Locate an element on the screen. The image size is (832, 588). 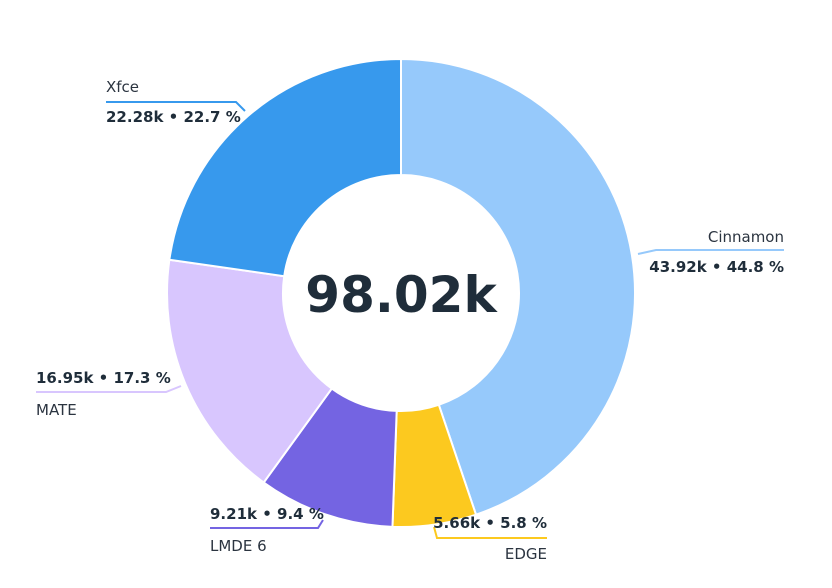
leader-line-lmde is located at coordinates (267, 524).